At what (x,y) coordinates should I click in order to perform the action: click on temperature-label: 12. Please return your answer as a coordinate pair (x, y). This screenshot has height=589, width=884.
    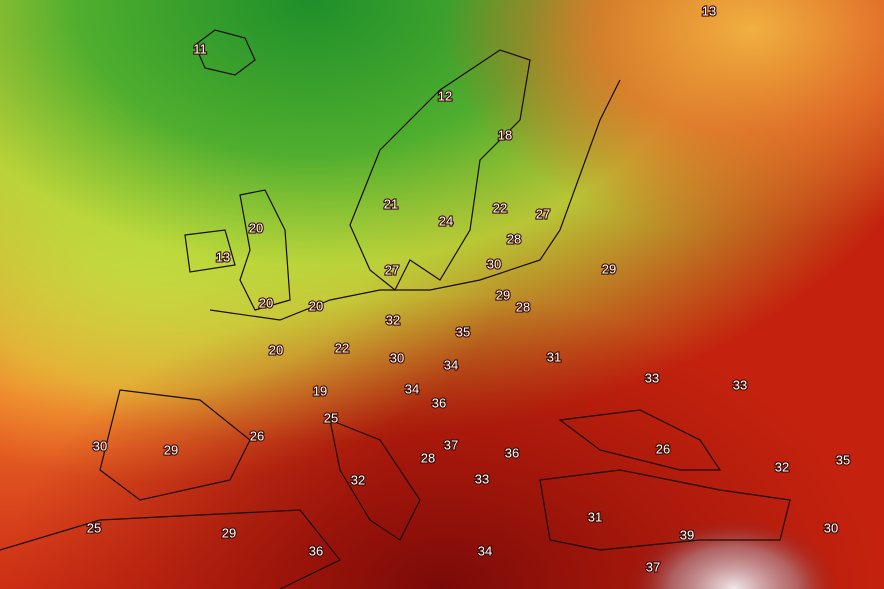
    Looking at the image, I should click on (445, 95).